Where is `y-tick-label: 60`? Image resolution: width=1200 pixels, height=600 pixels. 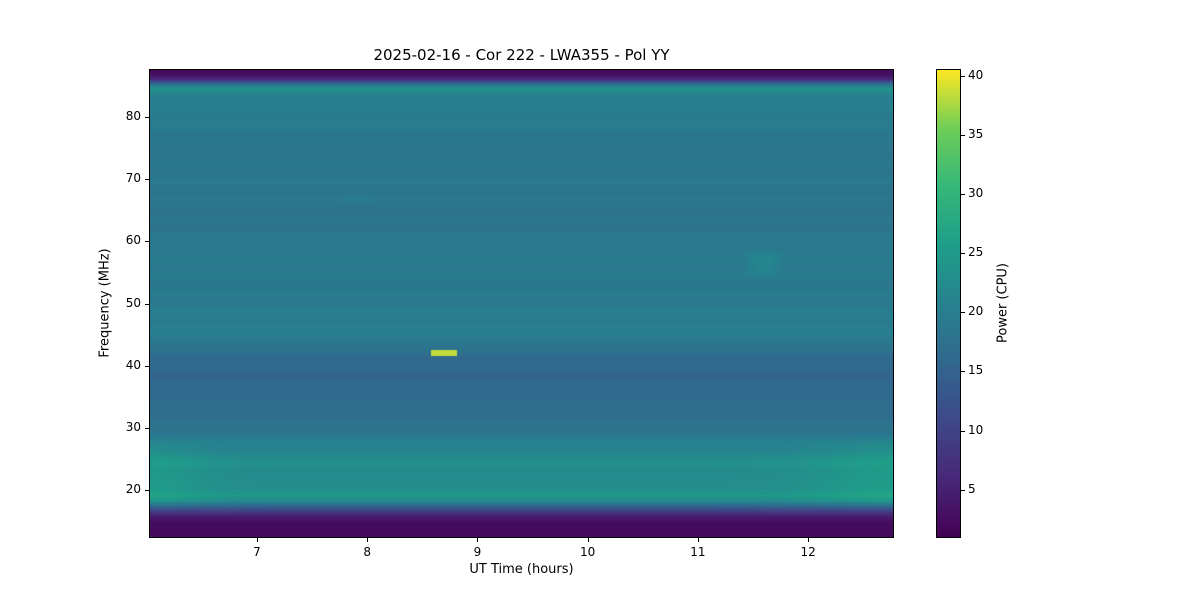
y-tick-label: 60 is located at coordinates (133, 240).